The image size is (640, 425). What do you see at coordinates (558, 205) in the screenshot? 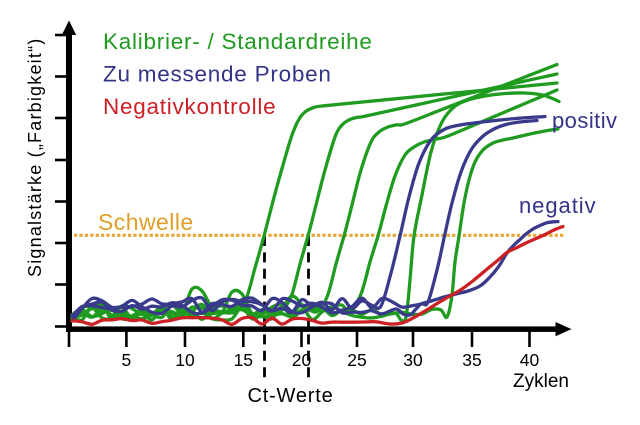
I see `svg-text: negativ` at bounding box center [558, 205].